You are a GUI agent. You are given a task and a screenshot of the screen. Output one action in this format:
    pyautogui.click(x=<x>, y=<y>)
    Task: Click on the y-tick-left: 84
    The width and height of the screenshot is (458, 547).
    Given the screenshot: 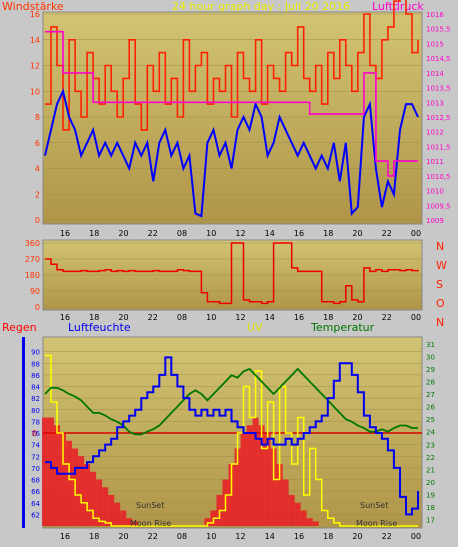 What is the action you would take?
    pyautogui.click(x=35, y=388)
    